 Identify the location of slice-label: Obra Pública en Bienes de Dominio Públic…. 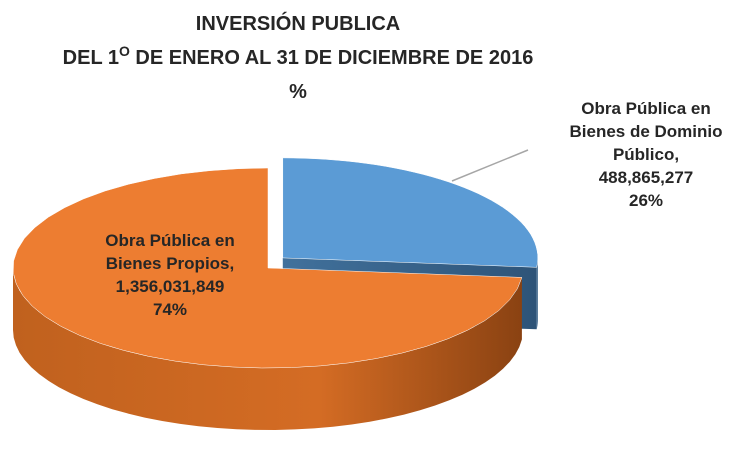
(644, 154).